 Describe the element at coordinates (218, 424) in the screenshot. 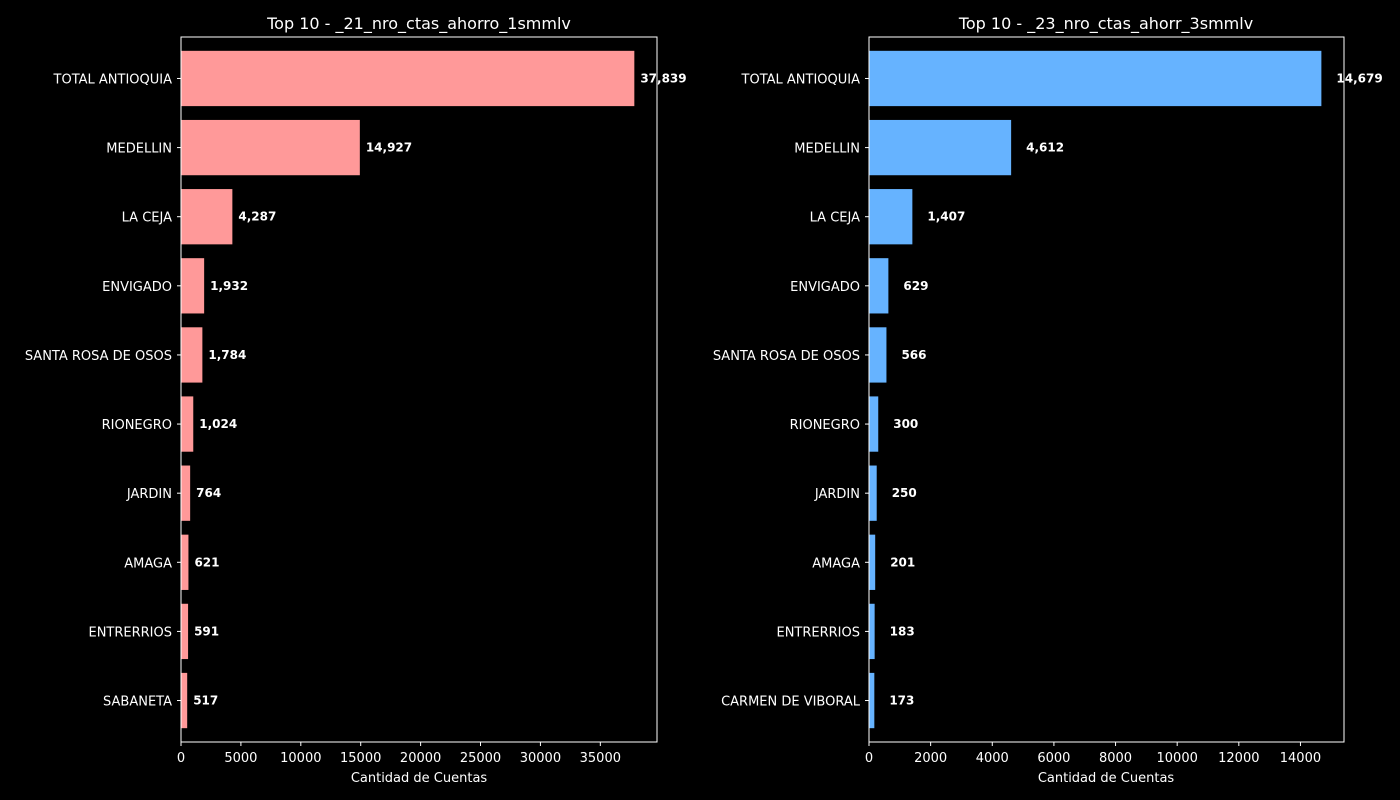

I see `bar-value-label: 1,024` at that location.